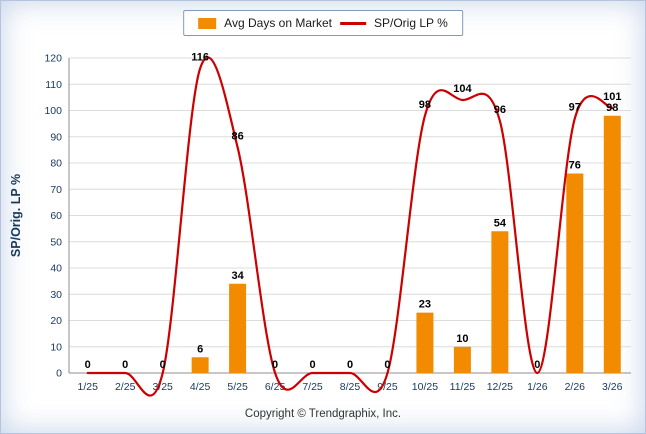 The width and height of the screenshot is (646, 434). What do you see at coordinates (88, 387) in the screenshot?
I see `svg-text: 1/25` at bounding box center [88, 387].